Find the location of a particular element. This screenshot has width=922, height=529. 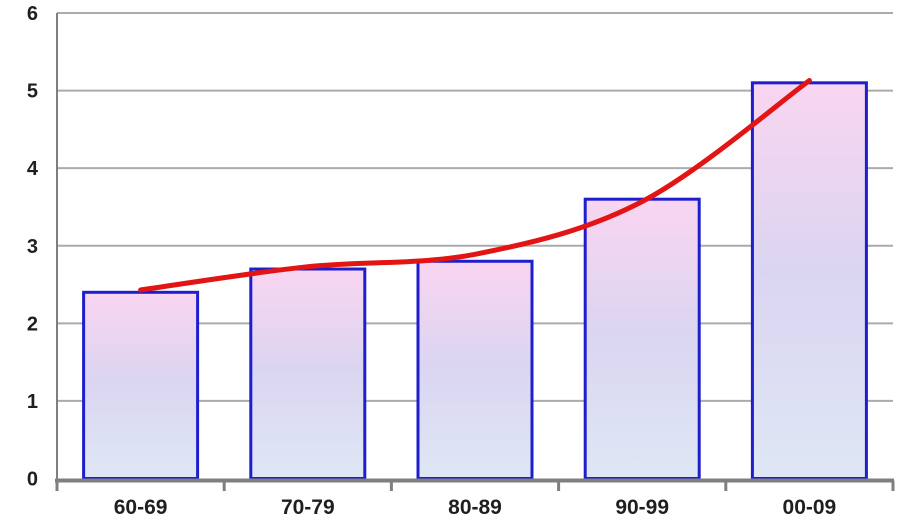

y-tick-label-6: 6 is located at coordinates (32, 14).